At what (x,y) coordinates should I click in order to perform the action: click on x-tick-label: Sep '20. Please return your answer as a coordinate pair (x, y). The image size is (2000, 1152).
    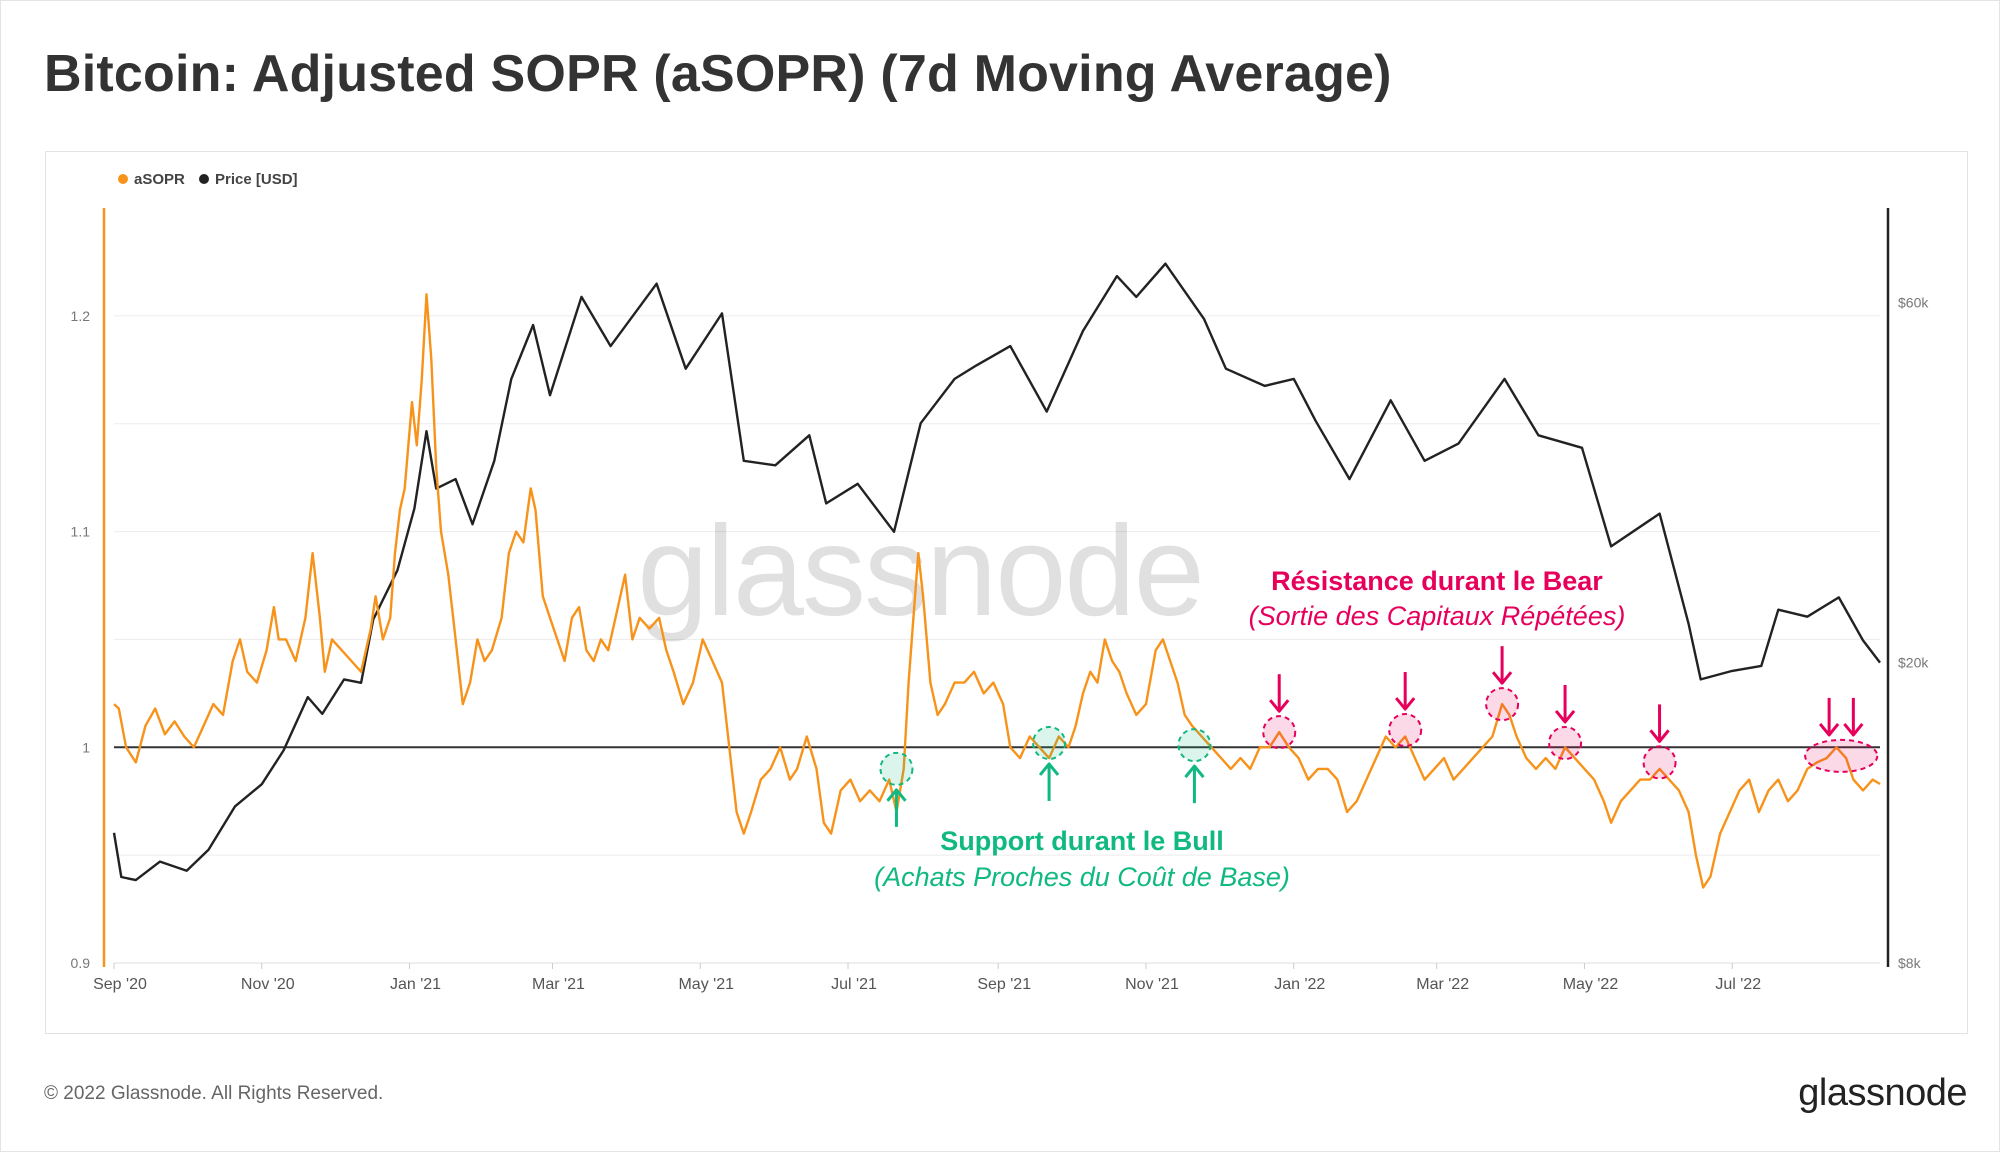
    Looking at the image, I should click on (120, 984).